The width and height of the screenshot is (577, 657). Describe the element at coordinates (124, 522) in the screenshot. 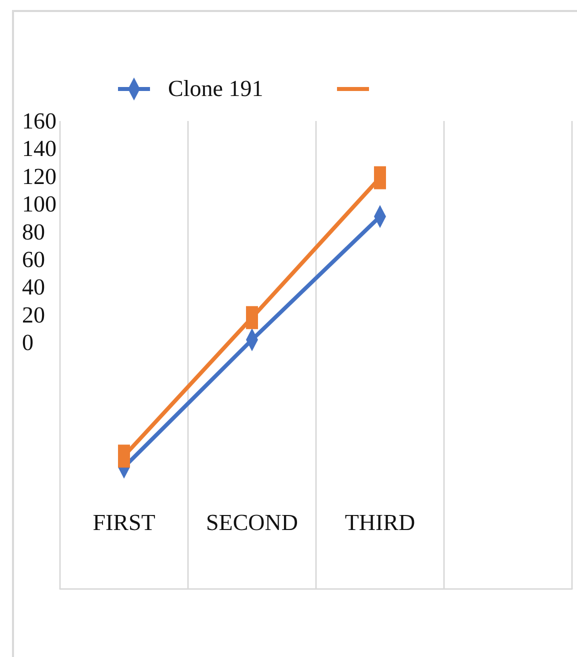

I see `x-tick-label: FIRST` at that location.